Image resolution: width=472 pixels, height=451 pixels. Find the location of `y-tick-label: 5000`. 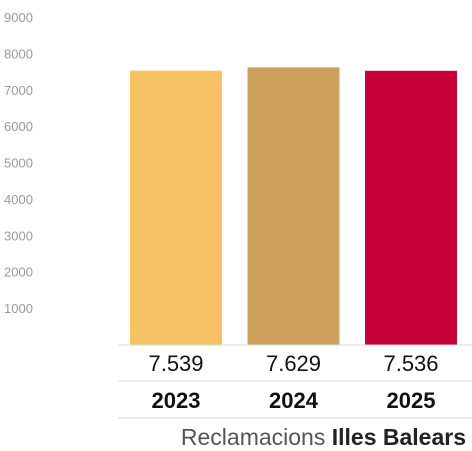

y-tick-label: 5000 is located at coordinates (18, 163).